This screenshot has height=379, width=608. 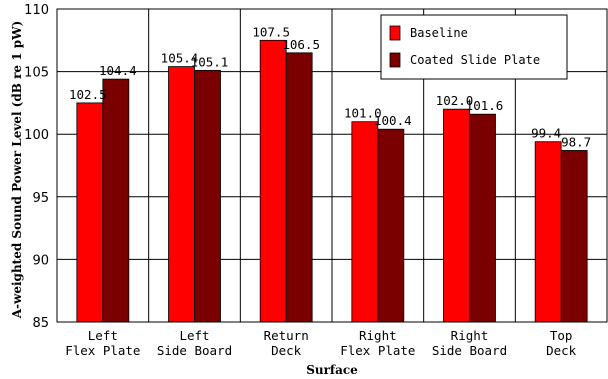 I want to click on y-tick-label: 110, so click(x=36, y=10).